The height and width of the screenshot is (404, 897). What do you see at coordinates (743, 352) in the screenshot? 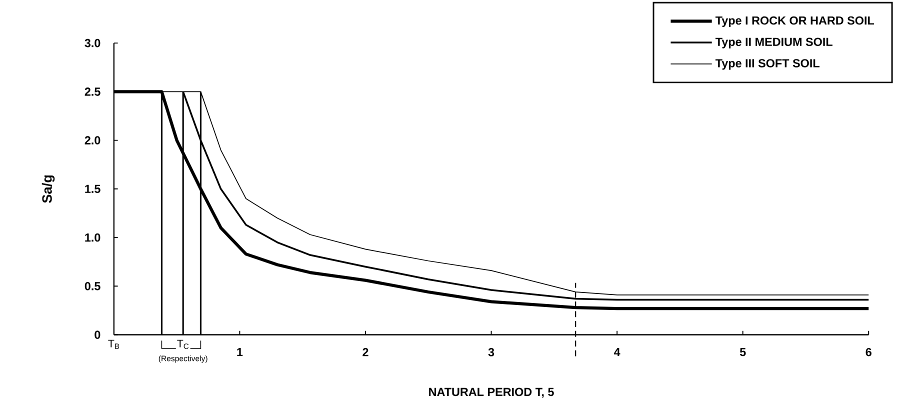
I see `x-tick-label: 5` at bounding box center [743, 352].